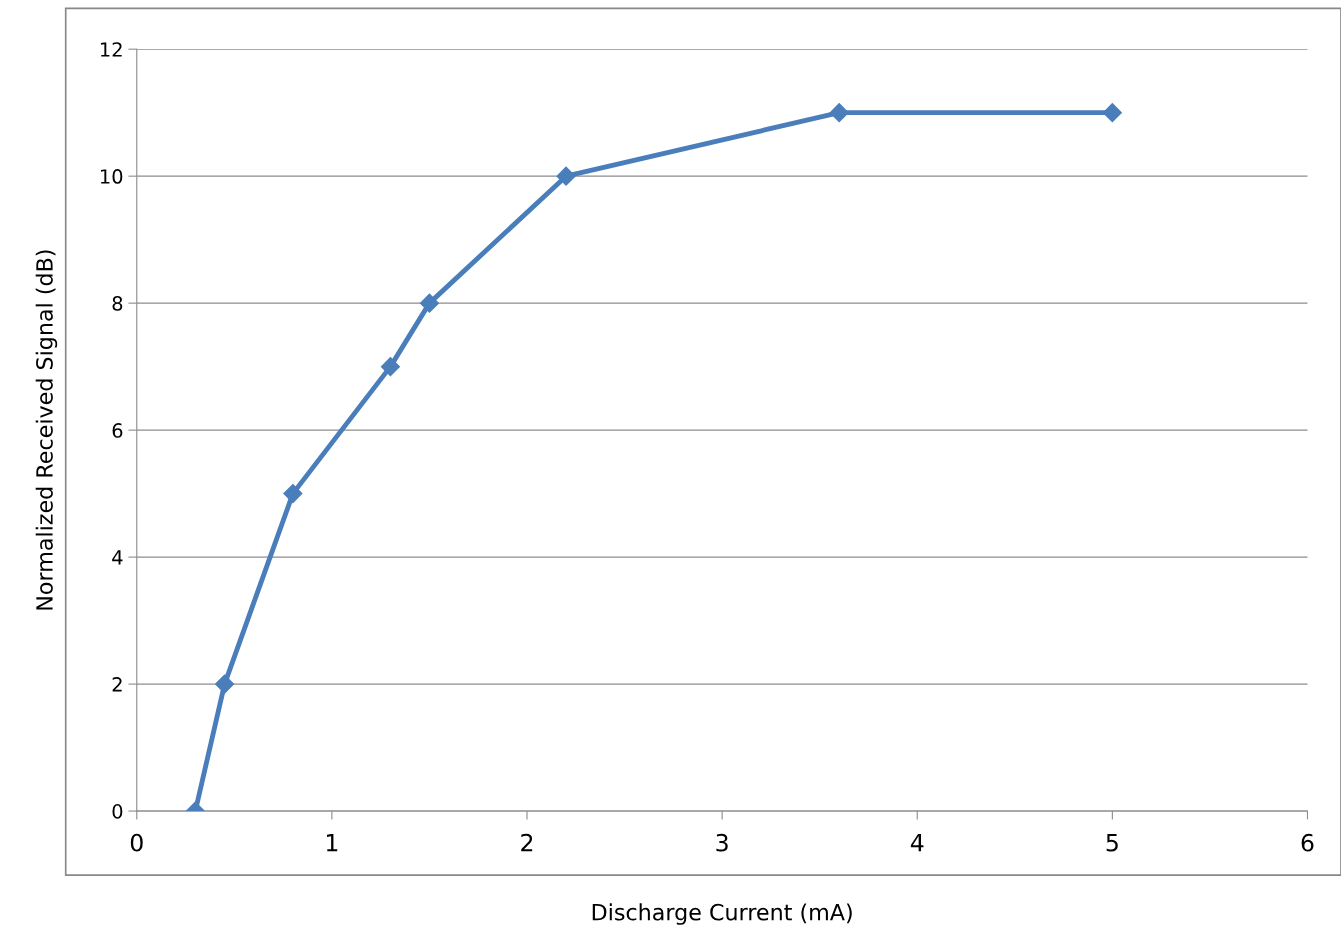  What do you see at coordinates (111, 49) in the screenshot?
I see `y-tick-label: 12` at bounding box center [111, 49].